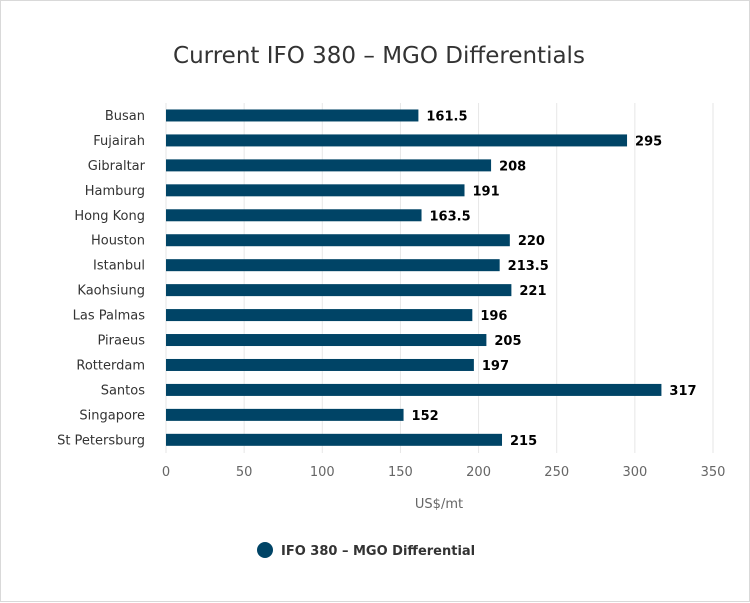 Image resolution: width=750 pixels, height=603 pixels. What do you see at coordinates (265, 550) in the screenshot?
I see `legend-marker` at bounding box center [265, 550].